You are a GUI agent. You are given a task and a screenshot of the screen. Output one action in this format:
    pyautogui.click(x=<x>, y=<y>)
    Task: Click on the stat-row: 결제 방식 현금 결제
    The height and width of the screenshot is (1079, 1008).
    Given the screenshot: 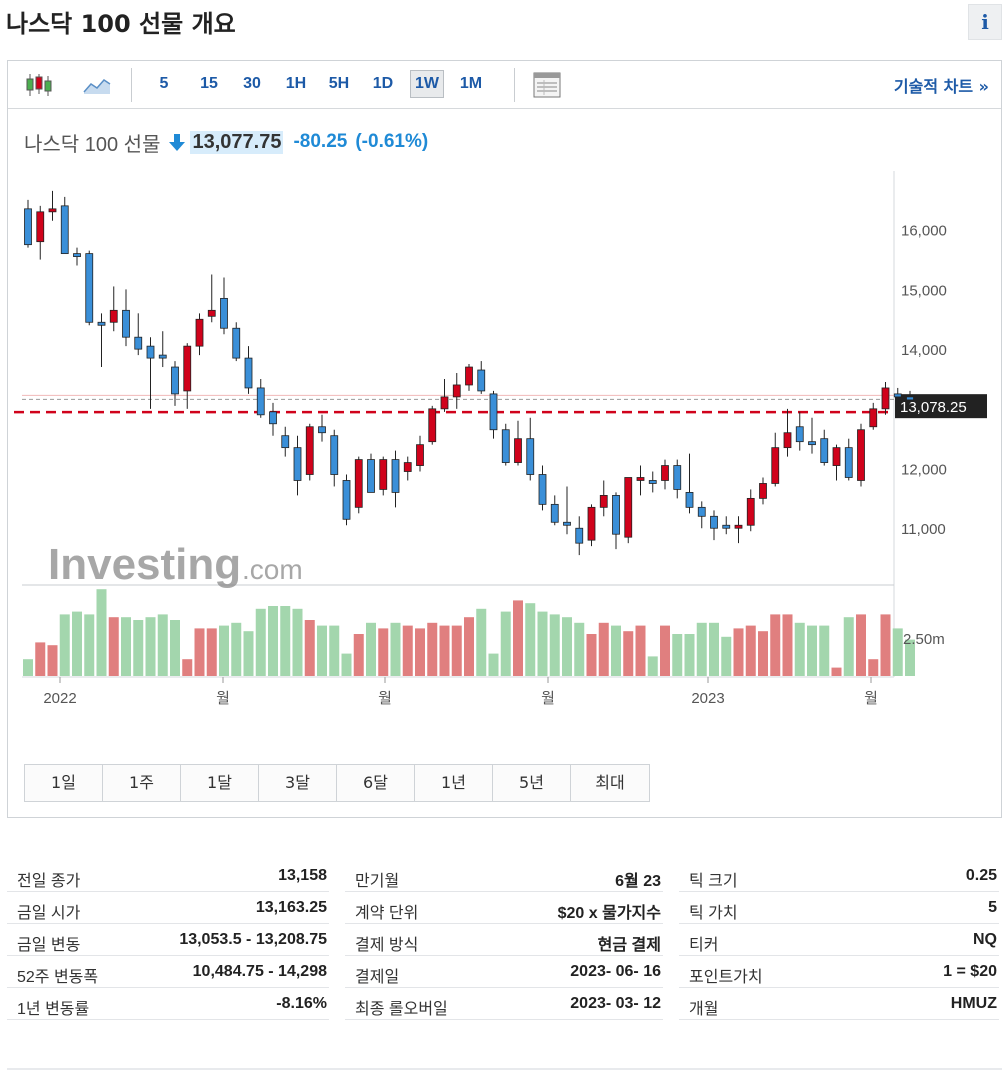 What is the action you would take?
    pyautogui.click(x=504, y=941)
    